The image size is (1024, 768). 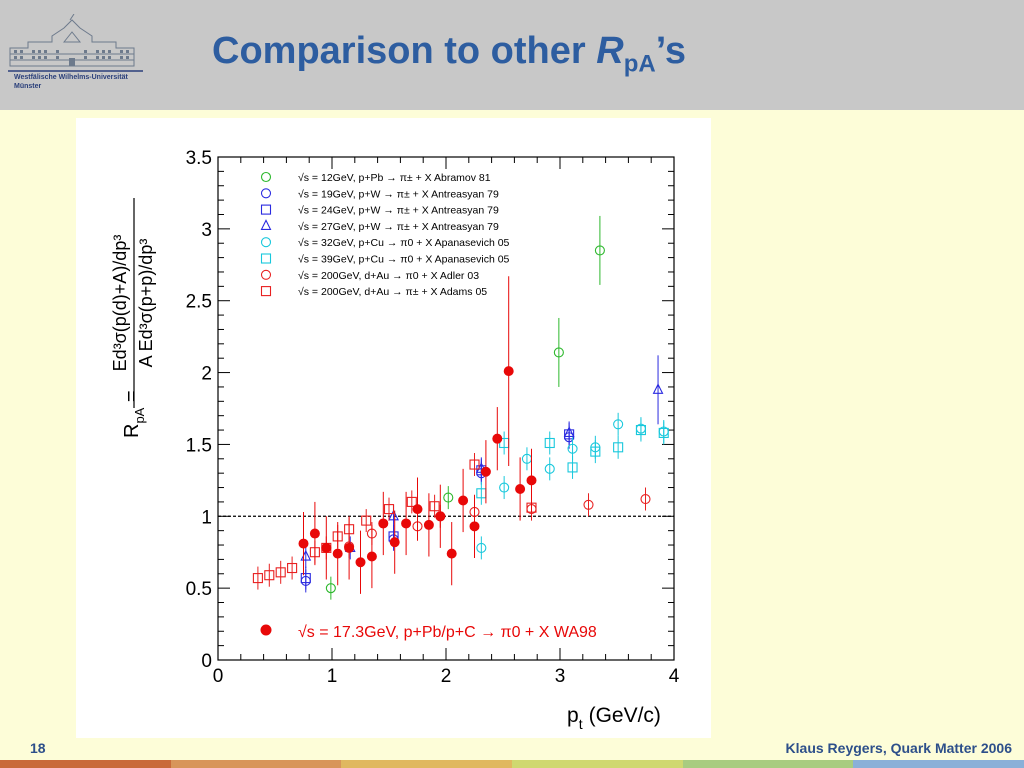 I want to click on legend-entry: √s = 17.3GeV, p+Pb/p+C → π0 + X WA98, so click(x=447, y=632).